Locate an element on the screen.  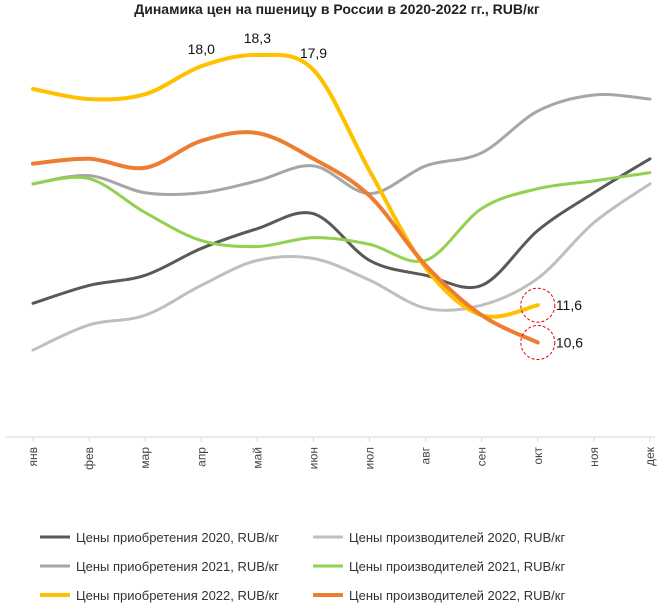
legend-label: Цены производителей 2020, RUB/кг is located at coordinates (457, 537).